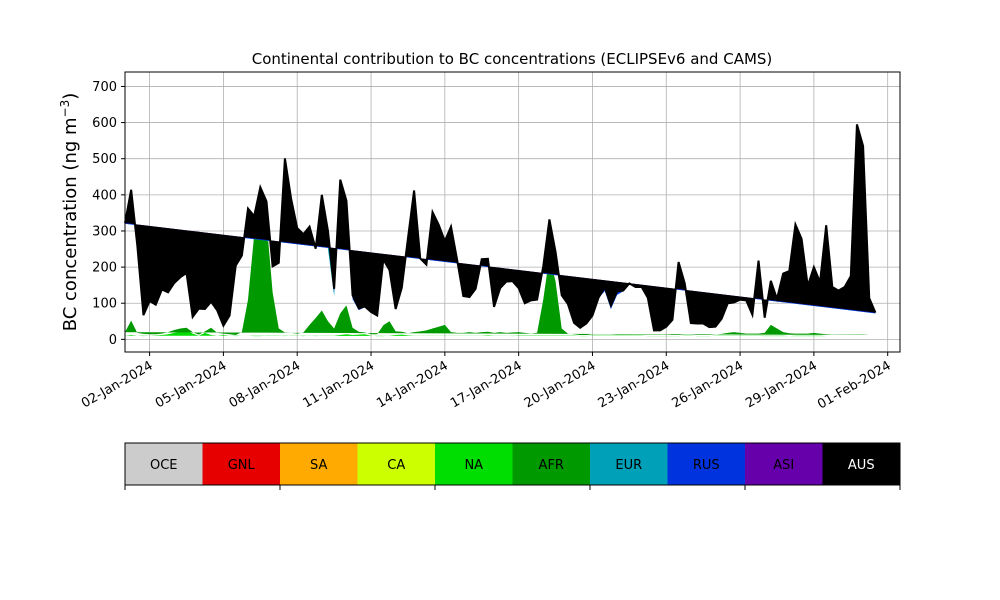 Image resolution: width=1000 pixels, height=600 pixels. Describe the element at coordinates (104, 268) in the screenshot. I see `y-tick-label: 200` at that location.